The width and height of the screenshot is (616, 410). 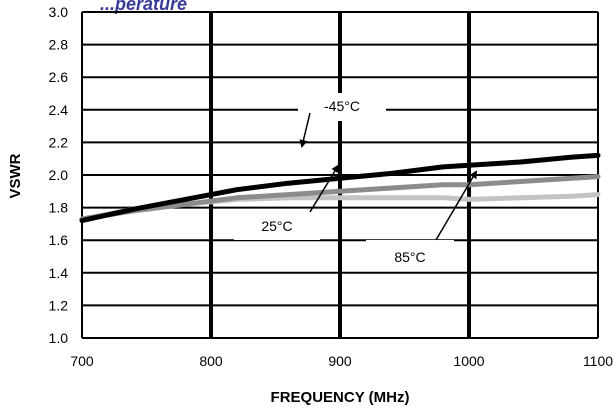 What do you see at coordinates (59, 110) in the screenshot?
I see `y-tick-label: 2.4` at bounding box center [59, 110].